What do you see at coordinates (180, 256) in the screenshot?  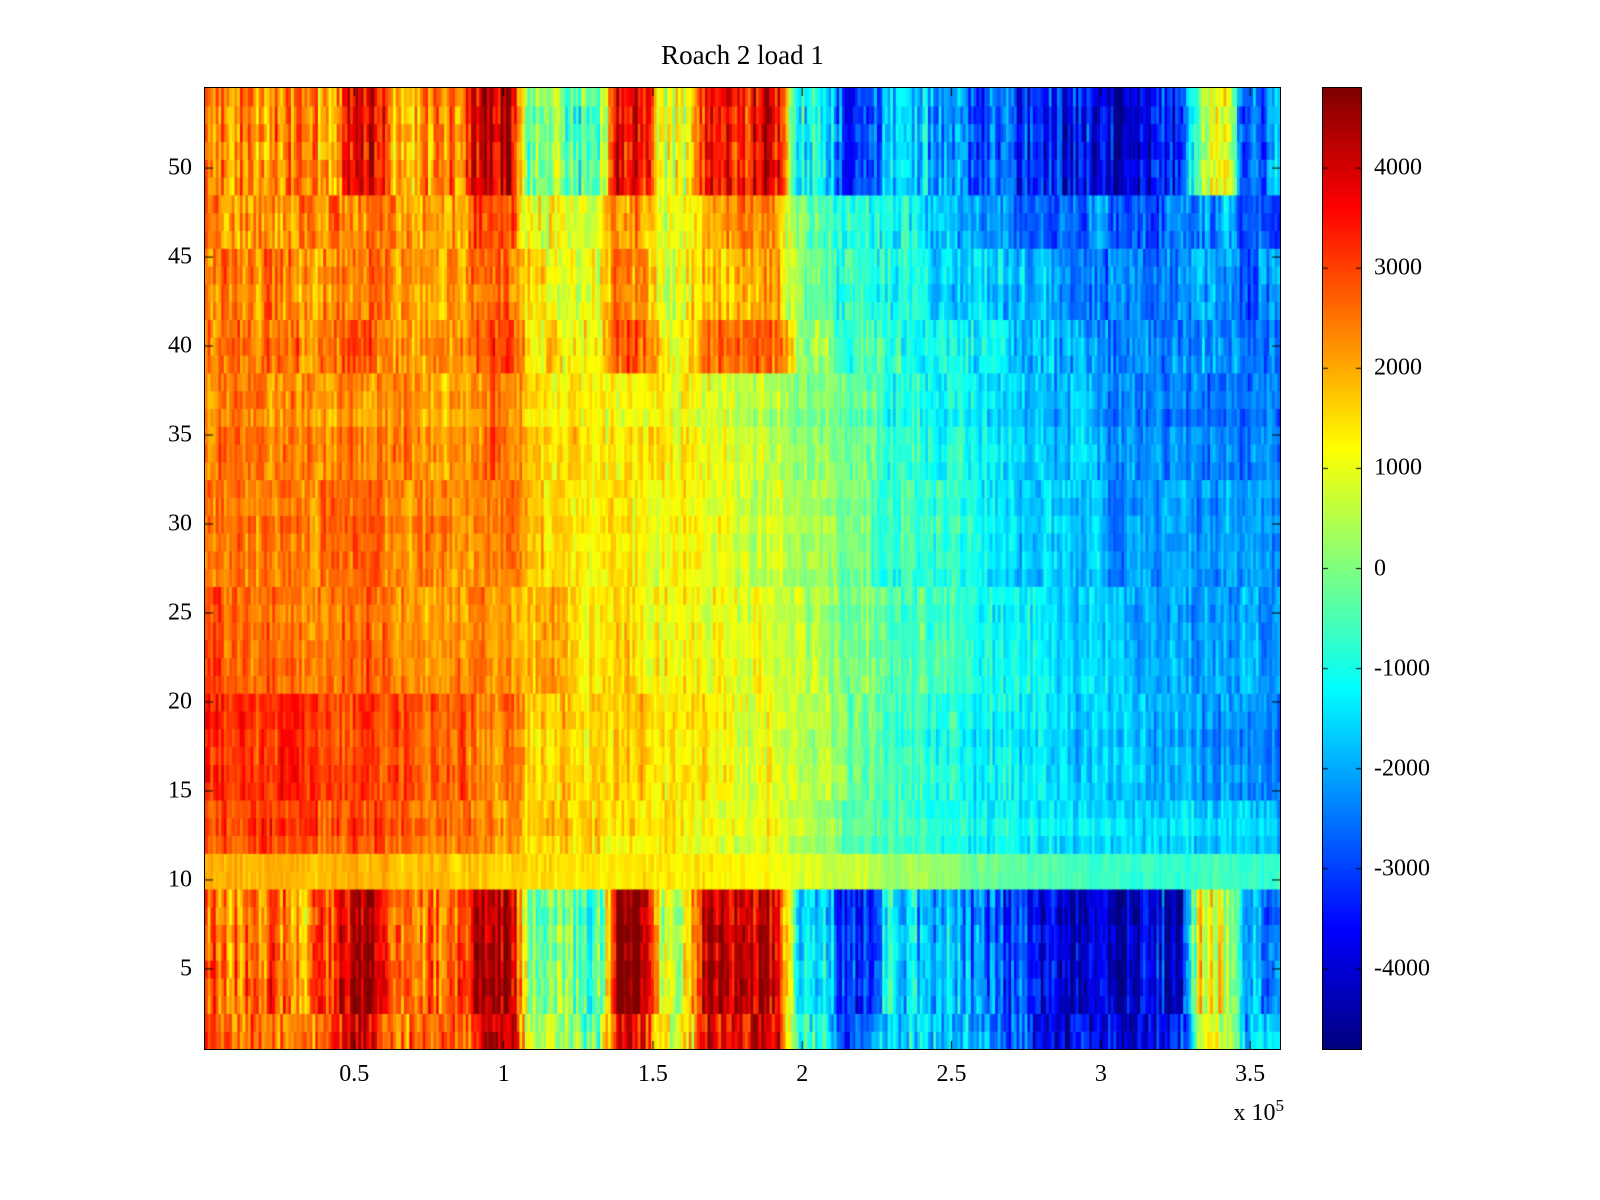 I see `y-tick-label: 45` at bounding box center [180, 256].